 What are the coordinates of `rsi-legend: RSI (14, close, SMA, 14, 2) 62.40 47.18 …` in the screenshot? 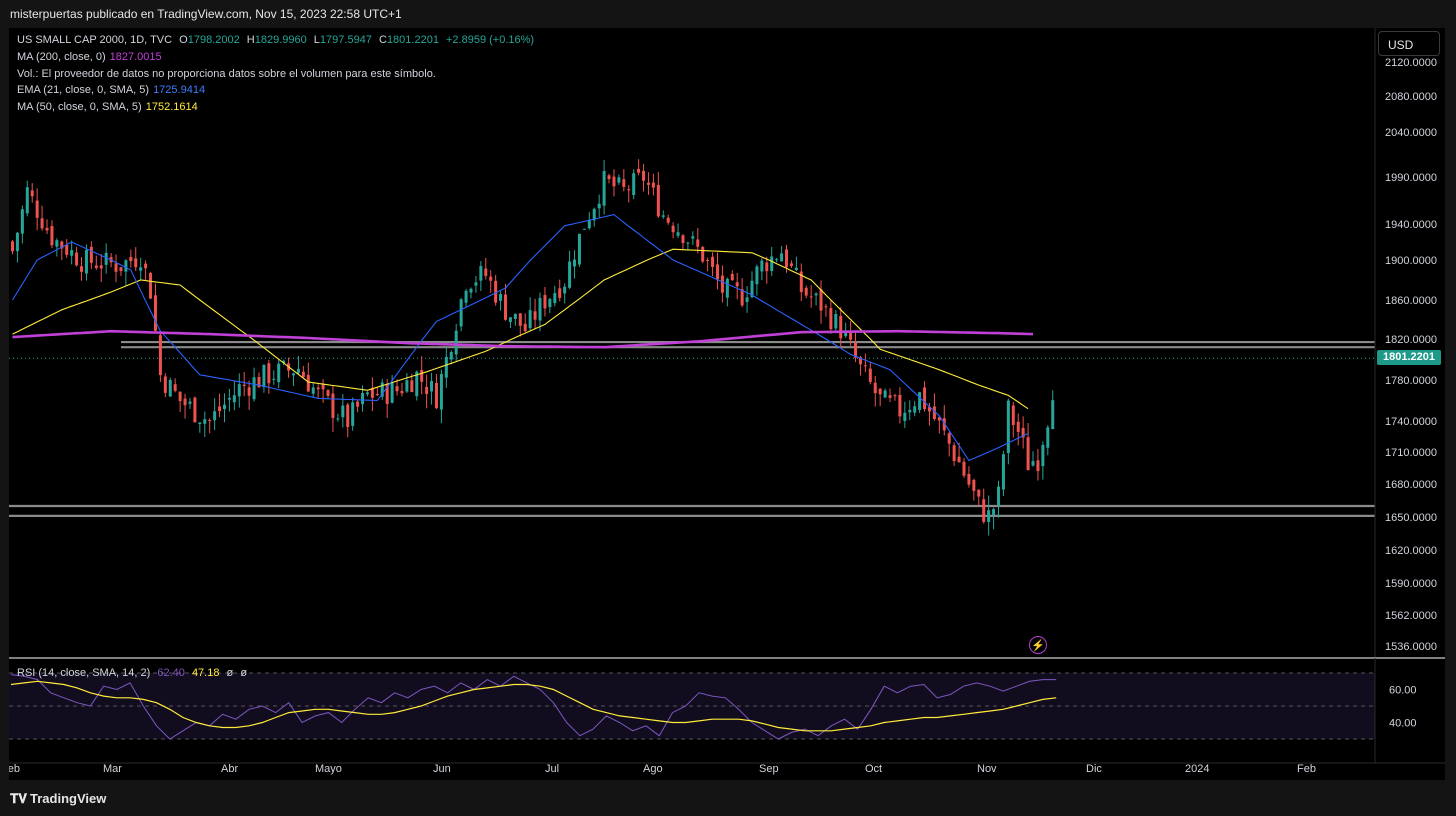 It's located at (132, 673).